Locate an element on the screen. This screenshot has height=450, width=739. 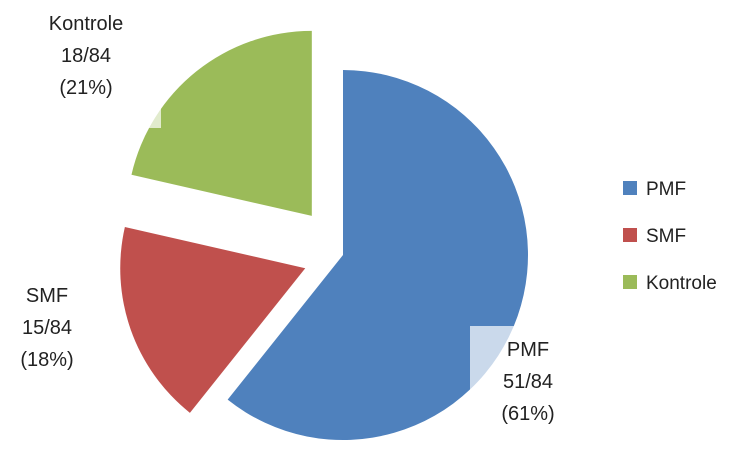
data-label-smf: SMF 15/84 (18%) is located at coordinates (46, 328).